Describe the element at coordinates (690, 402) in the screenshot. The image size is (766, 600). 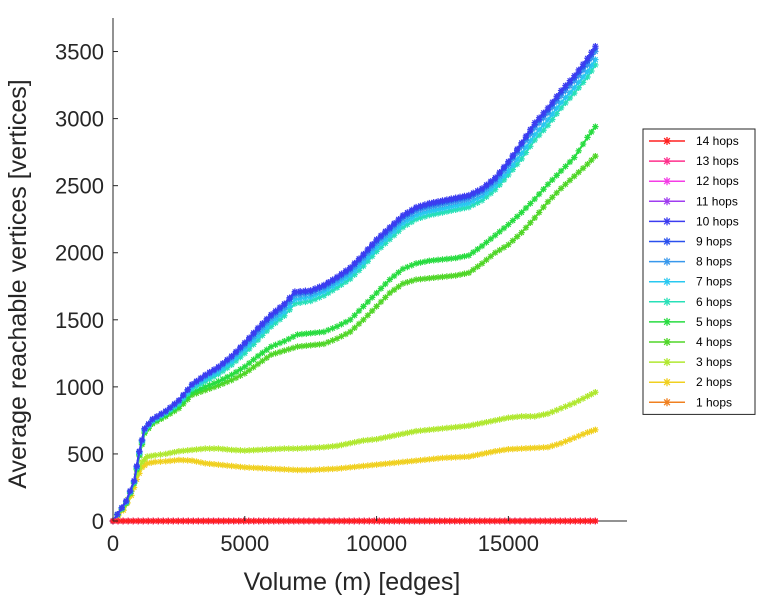
I see `legend-item: 1 hops` at that location.